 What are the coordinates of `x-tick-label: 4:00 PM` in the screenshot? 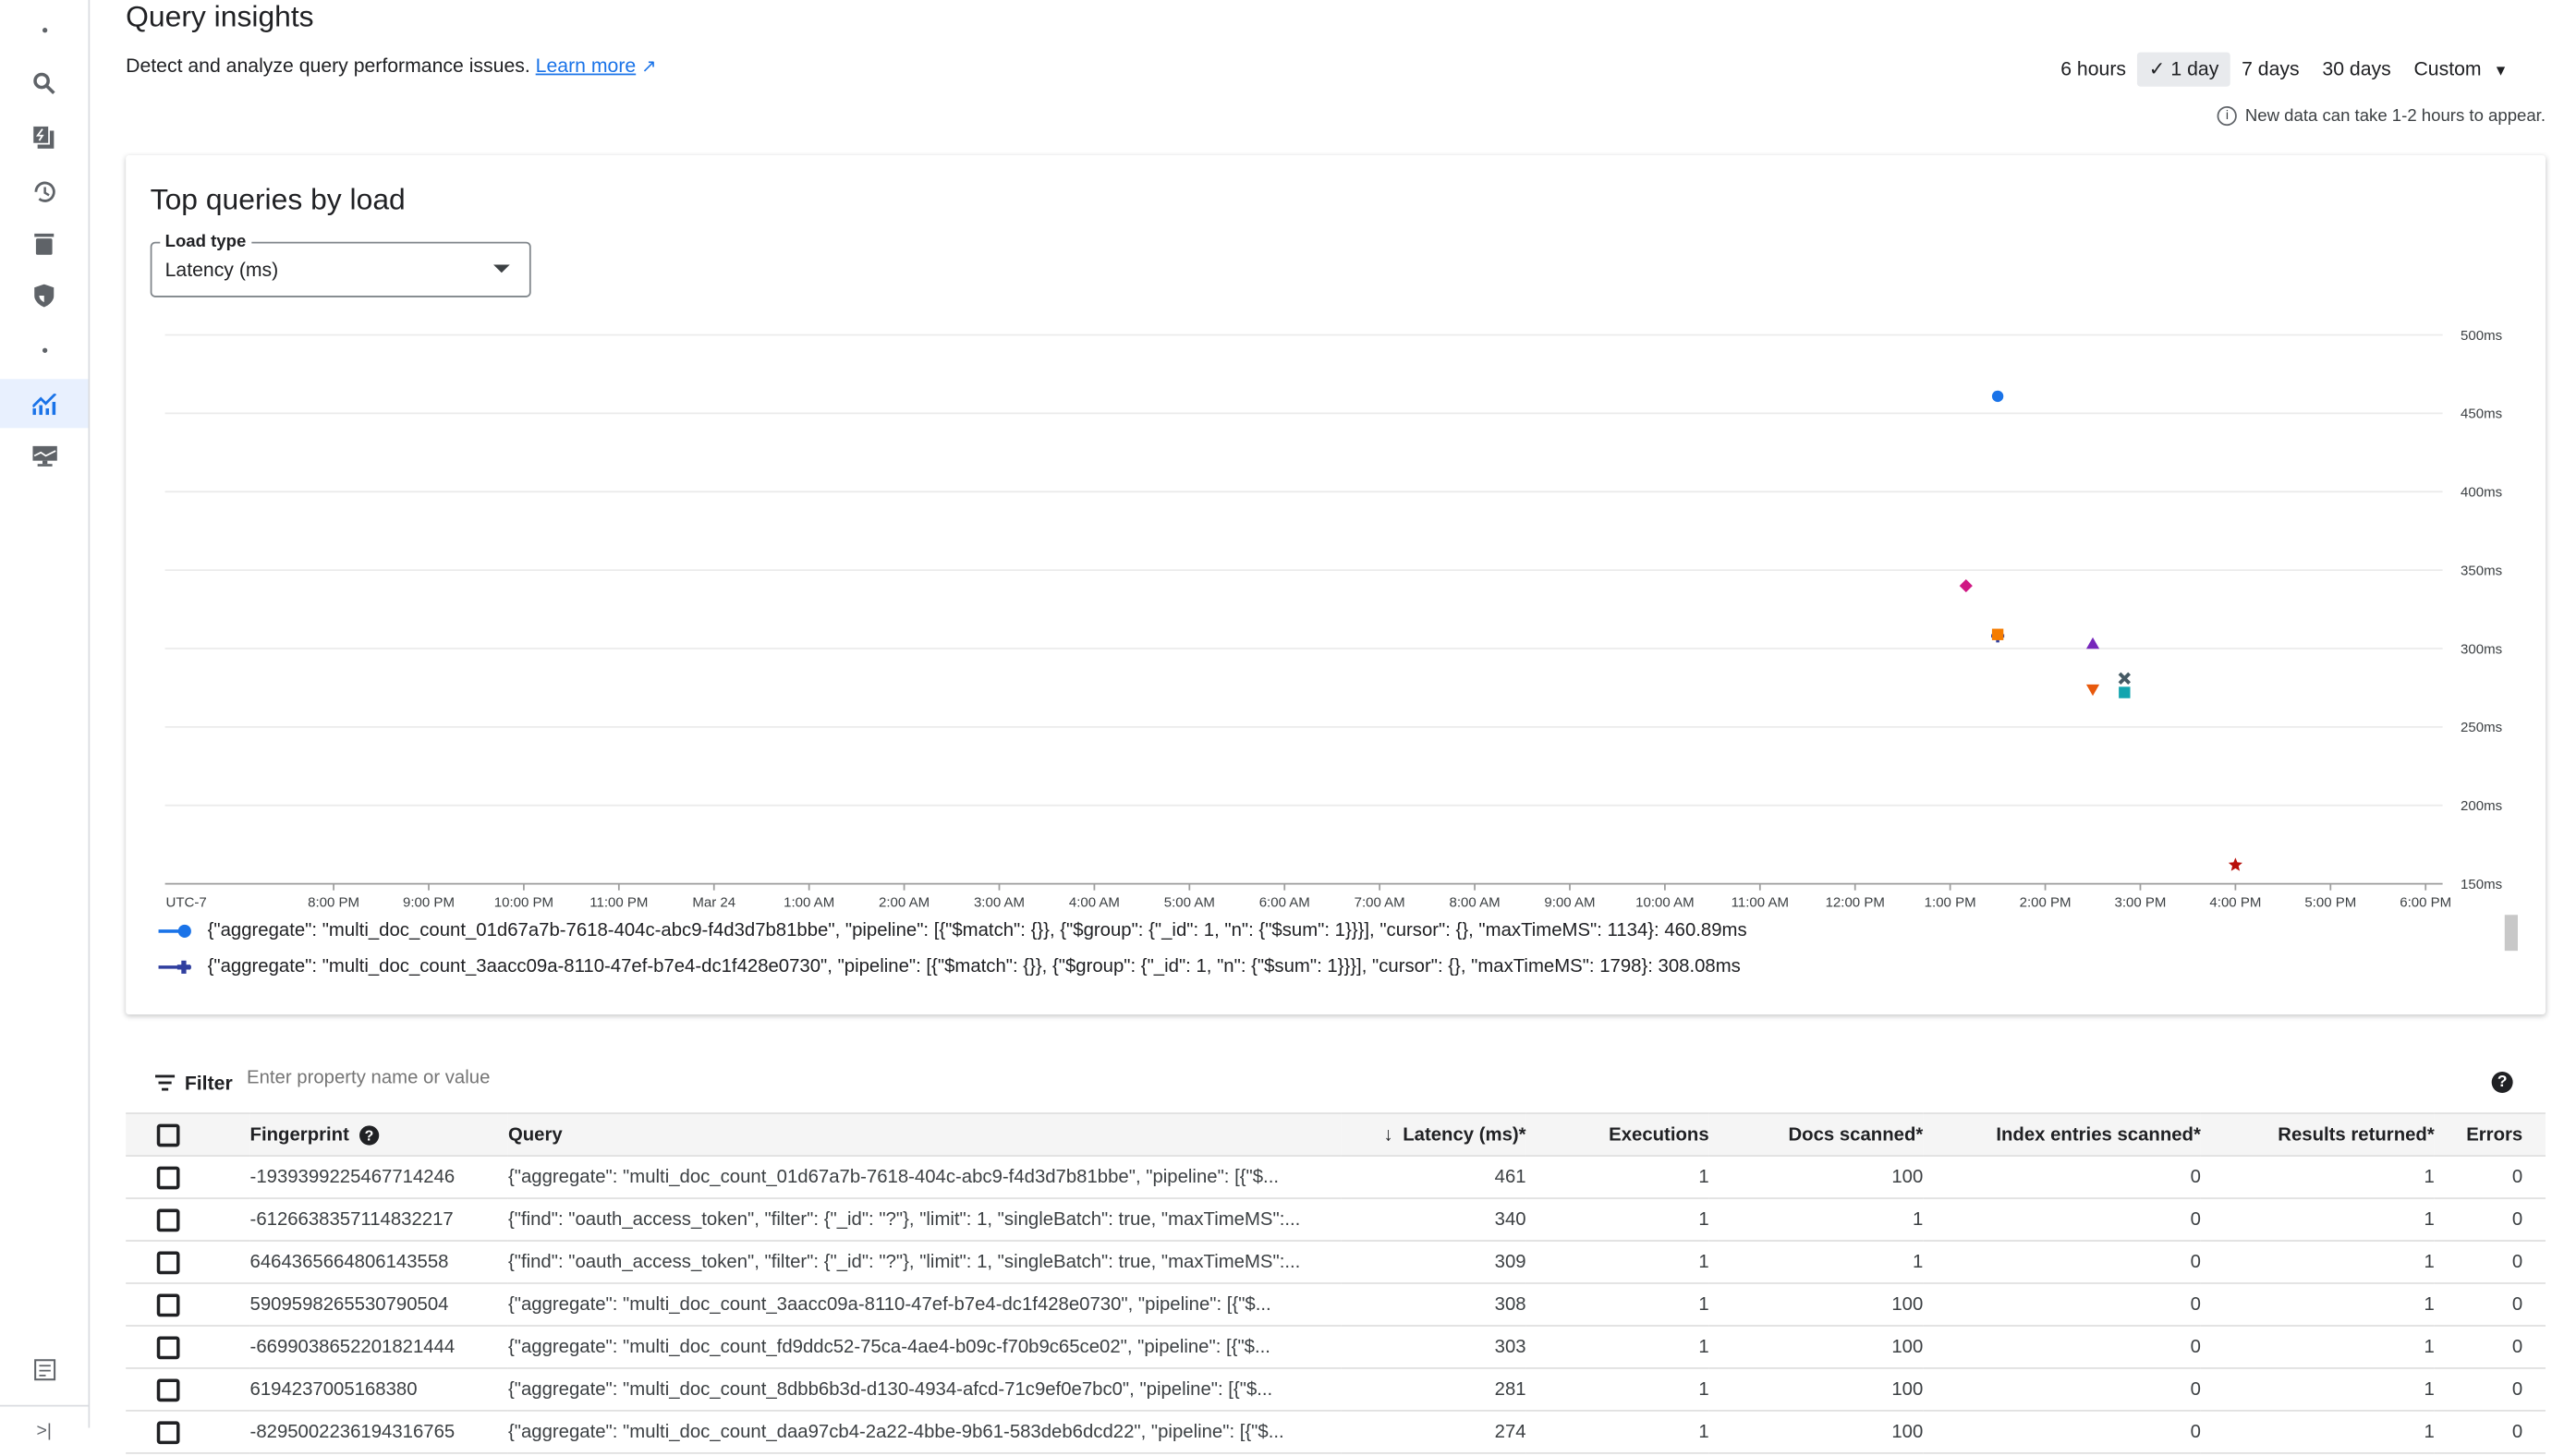 It's located at (2235, 902).